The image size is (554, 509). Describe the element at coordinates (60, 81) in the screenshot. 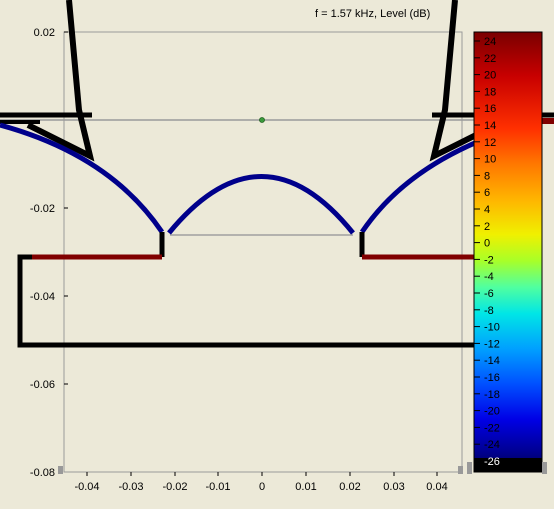

I see `horn-wall-left` at that location.